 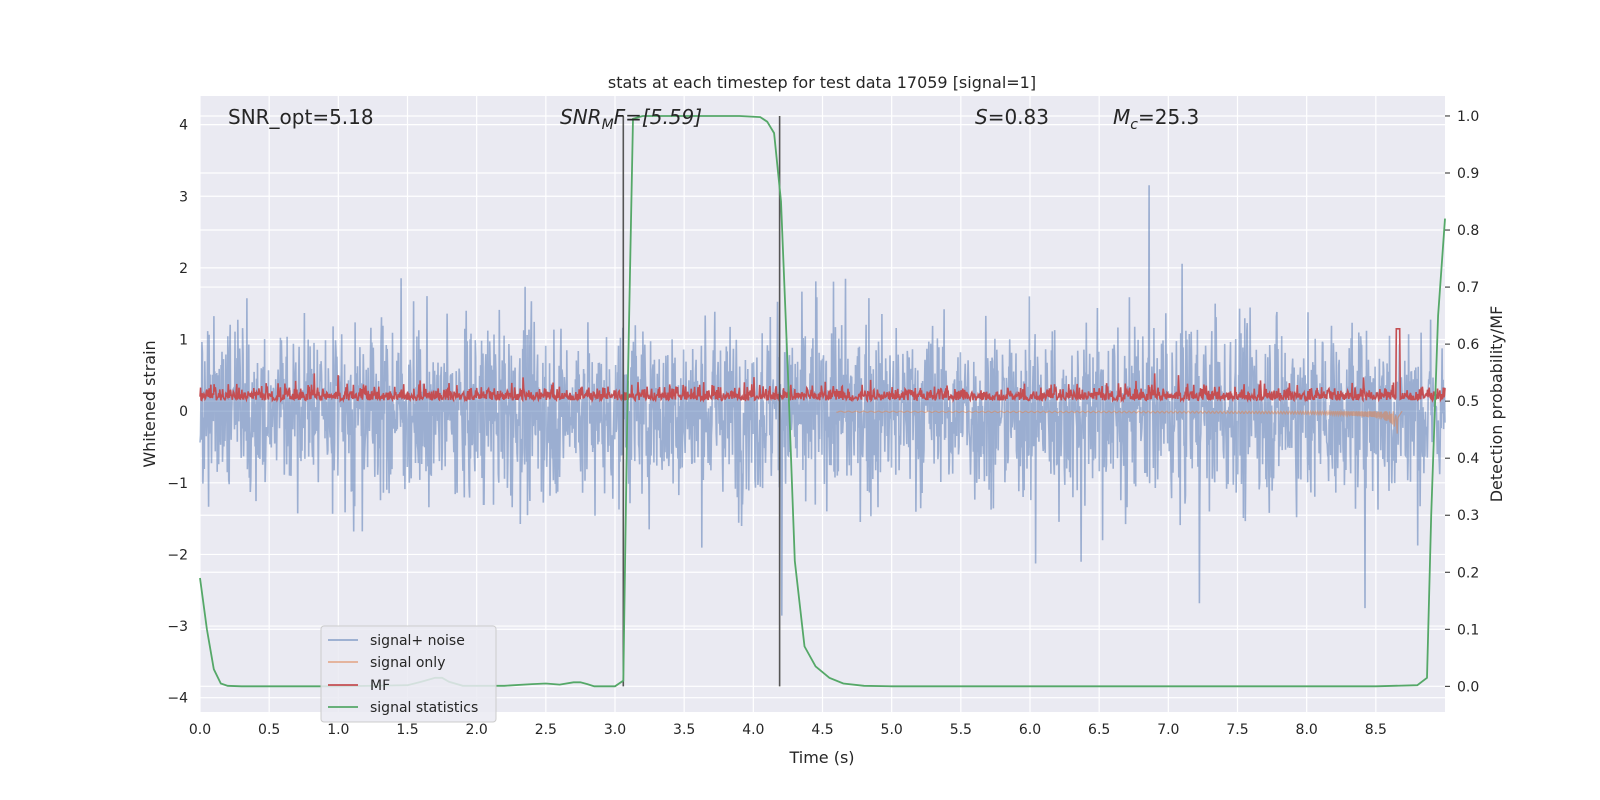 What do you see at coordinates (892, 730) in the screenshot?
I see `x-tick-label: 5.0` at bounding box center [892, 730].